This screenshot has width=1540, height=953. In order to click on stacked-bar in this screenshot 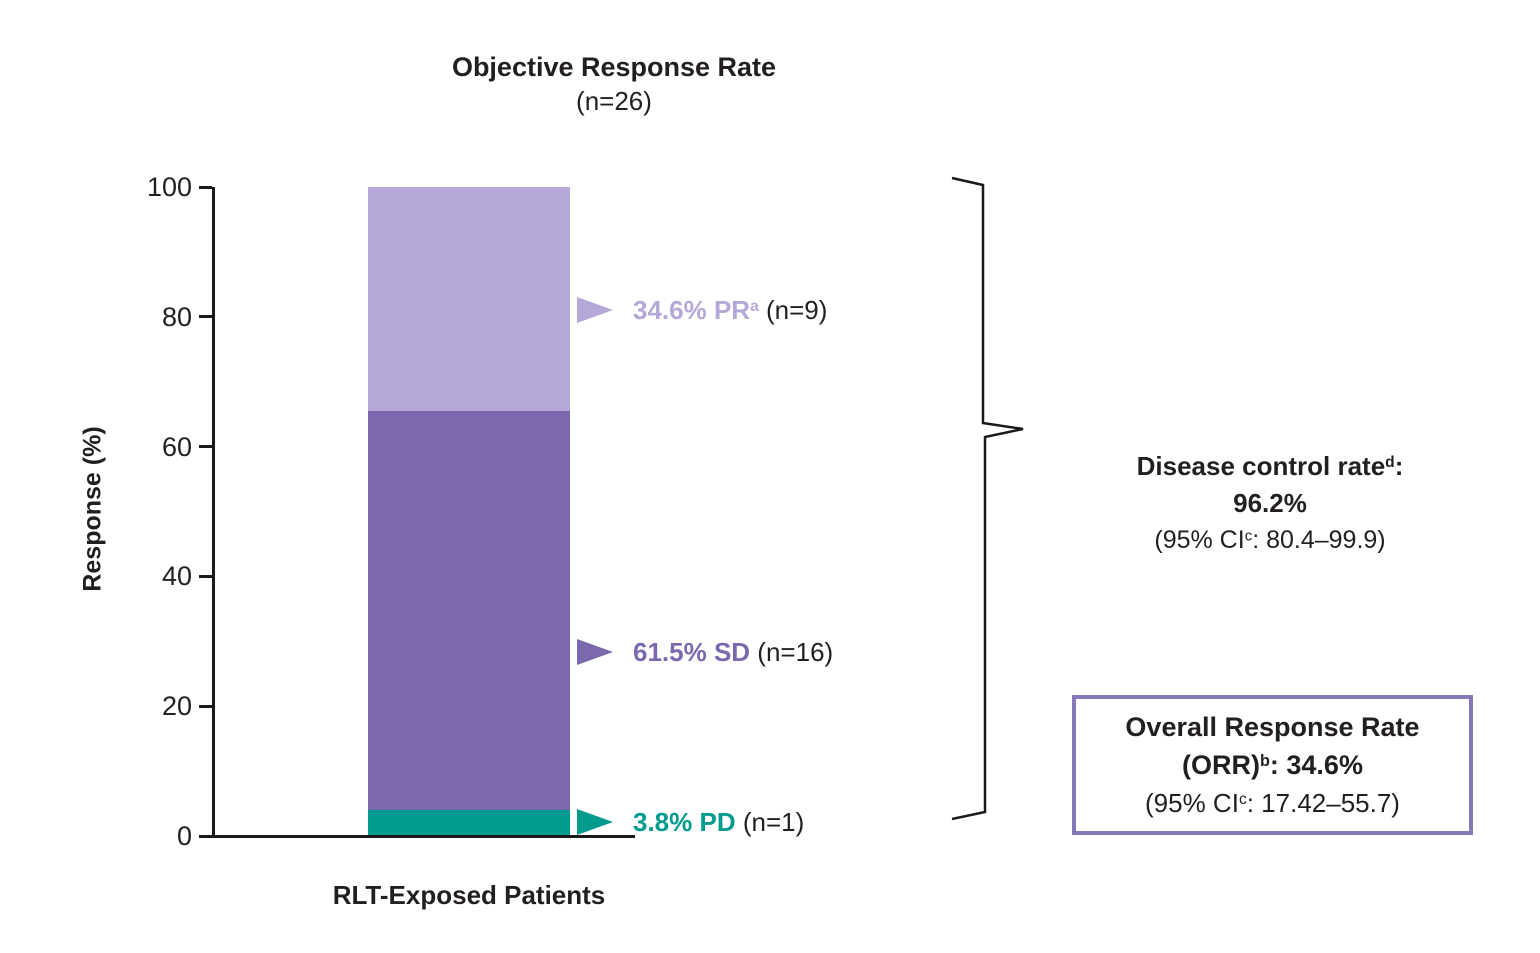, I will do `click(469, 511)`.